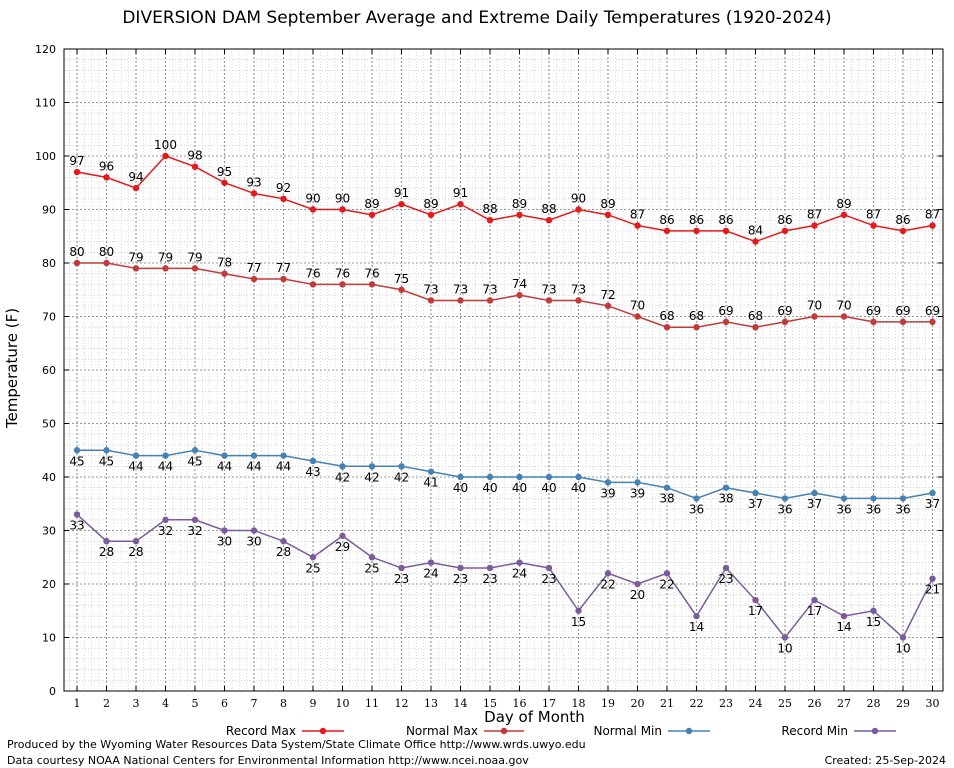  I want to click on record-min-data-label: 28, so click(283, 552).